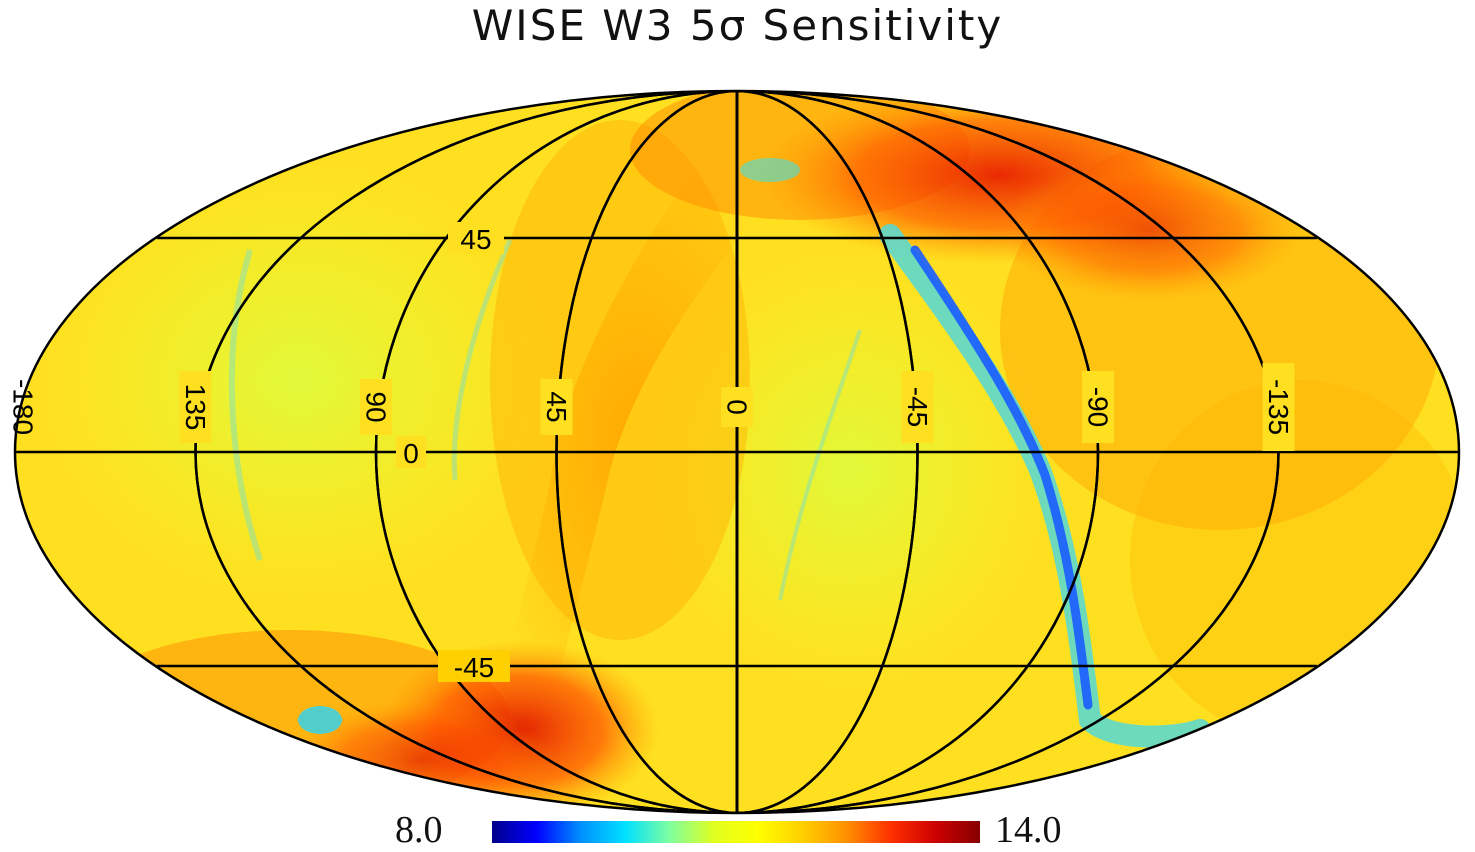 This screenshot has height=852, width=1475. I want to click on meridian-label: 135, so click(195, 407).